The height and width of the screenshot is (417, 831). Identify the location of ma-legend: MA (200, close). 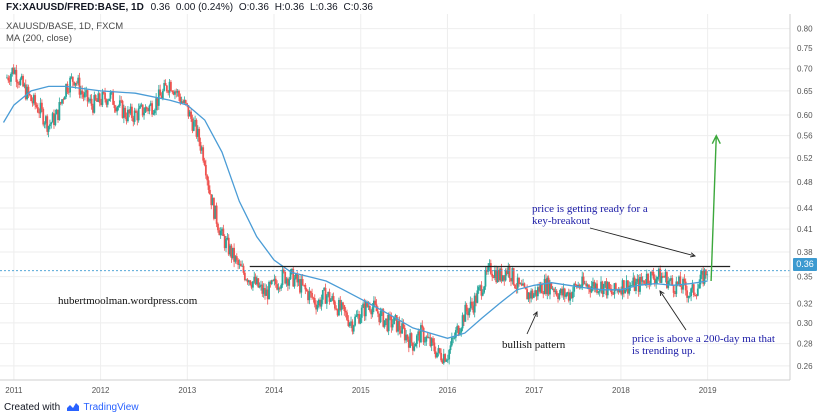
(39, 38).